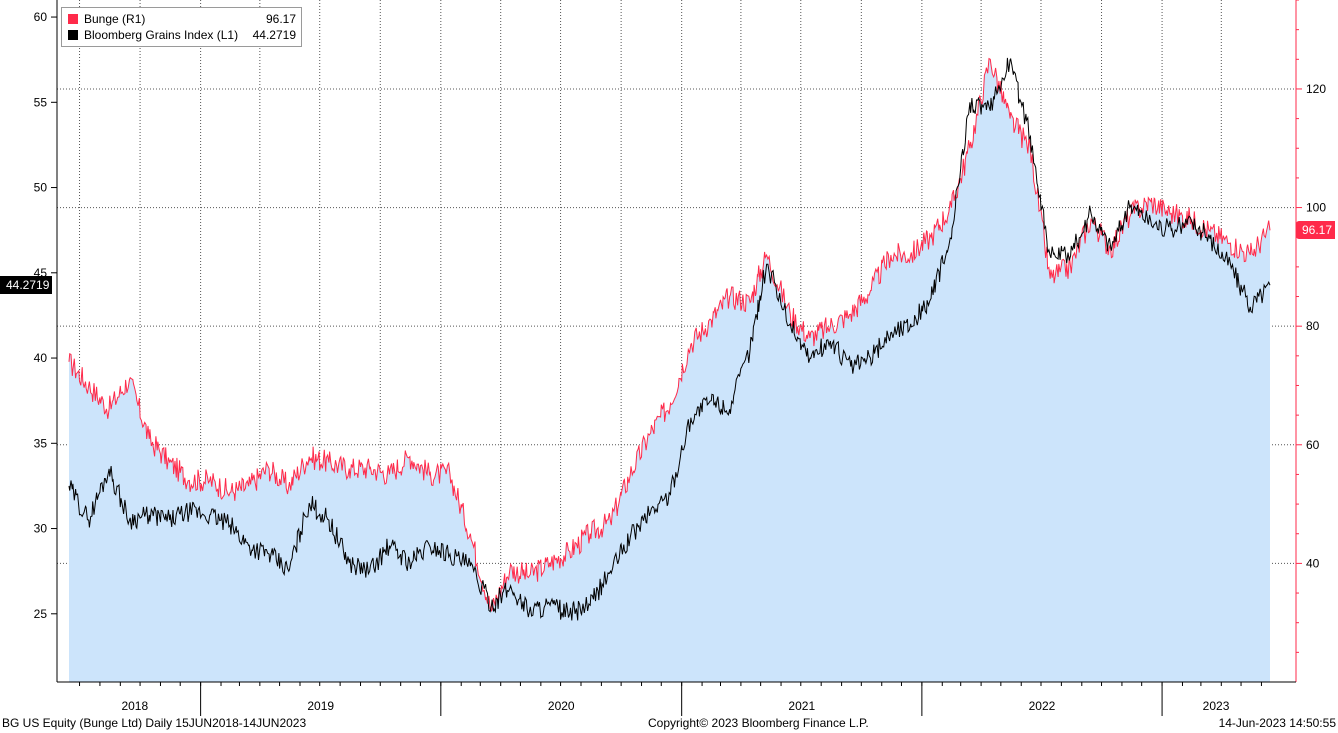  Describe the element at coordinates (73, 35) in the screenshot. I see `legend-swatch-grains` at that location.